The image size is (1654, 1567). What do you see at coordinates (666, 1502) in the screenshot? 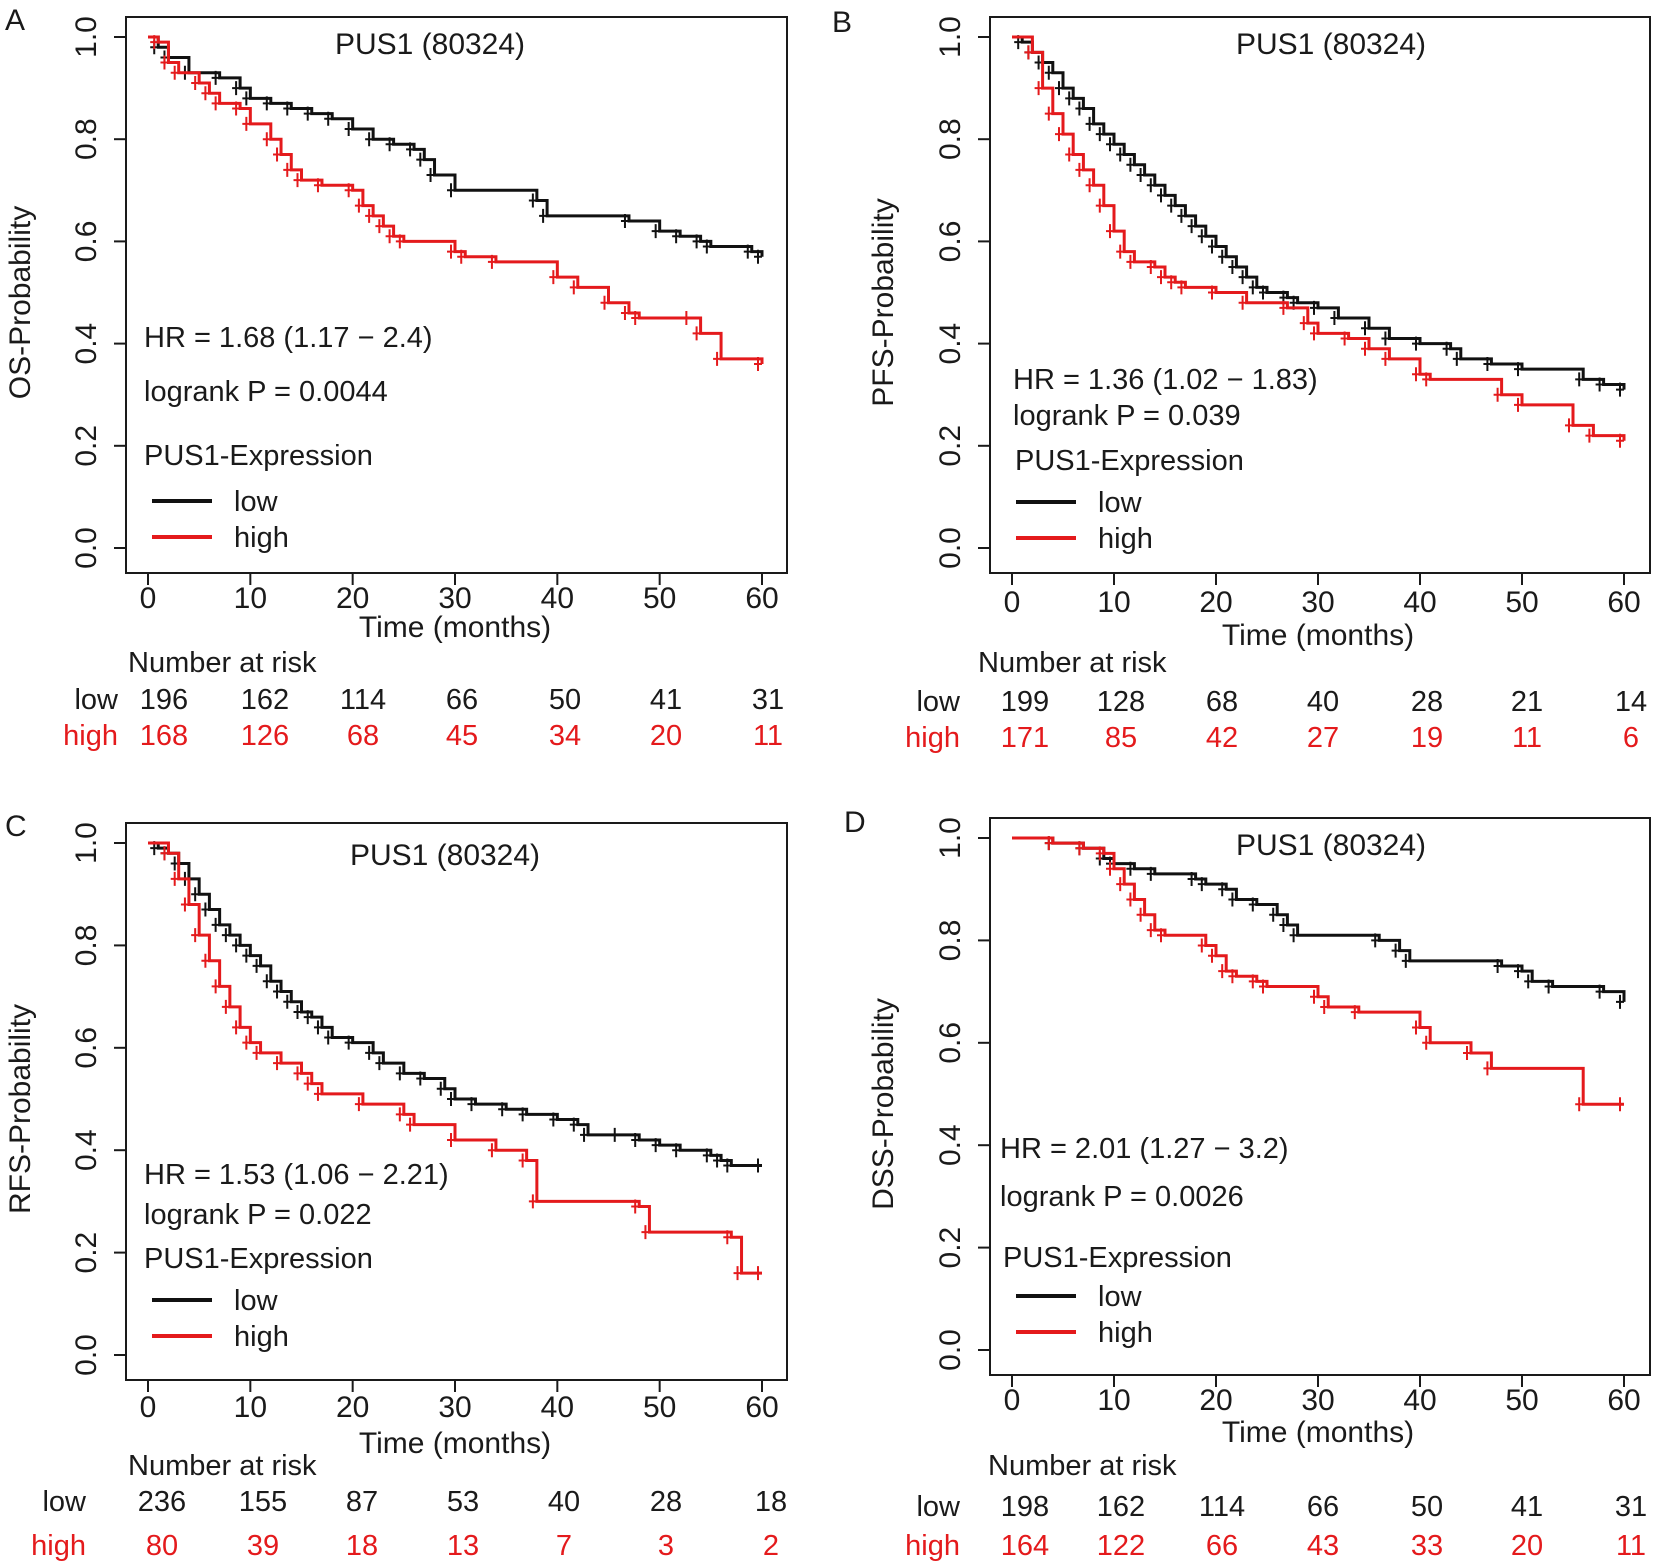
I see `risk-count-low: 28` at bounding box center [666, 1502].